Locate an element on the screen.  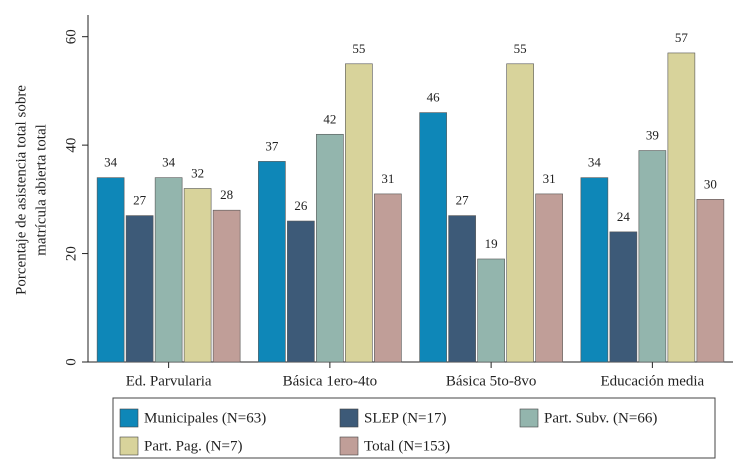
y-axis-label: Porcentaje de asistencia total sobre is located at coordinates (21, 190).